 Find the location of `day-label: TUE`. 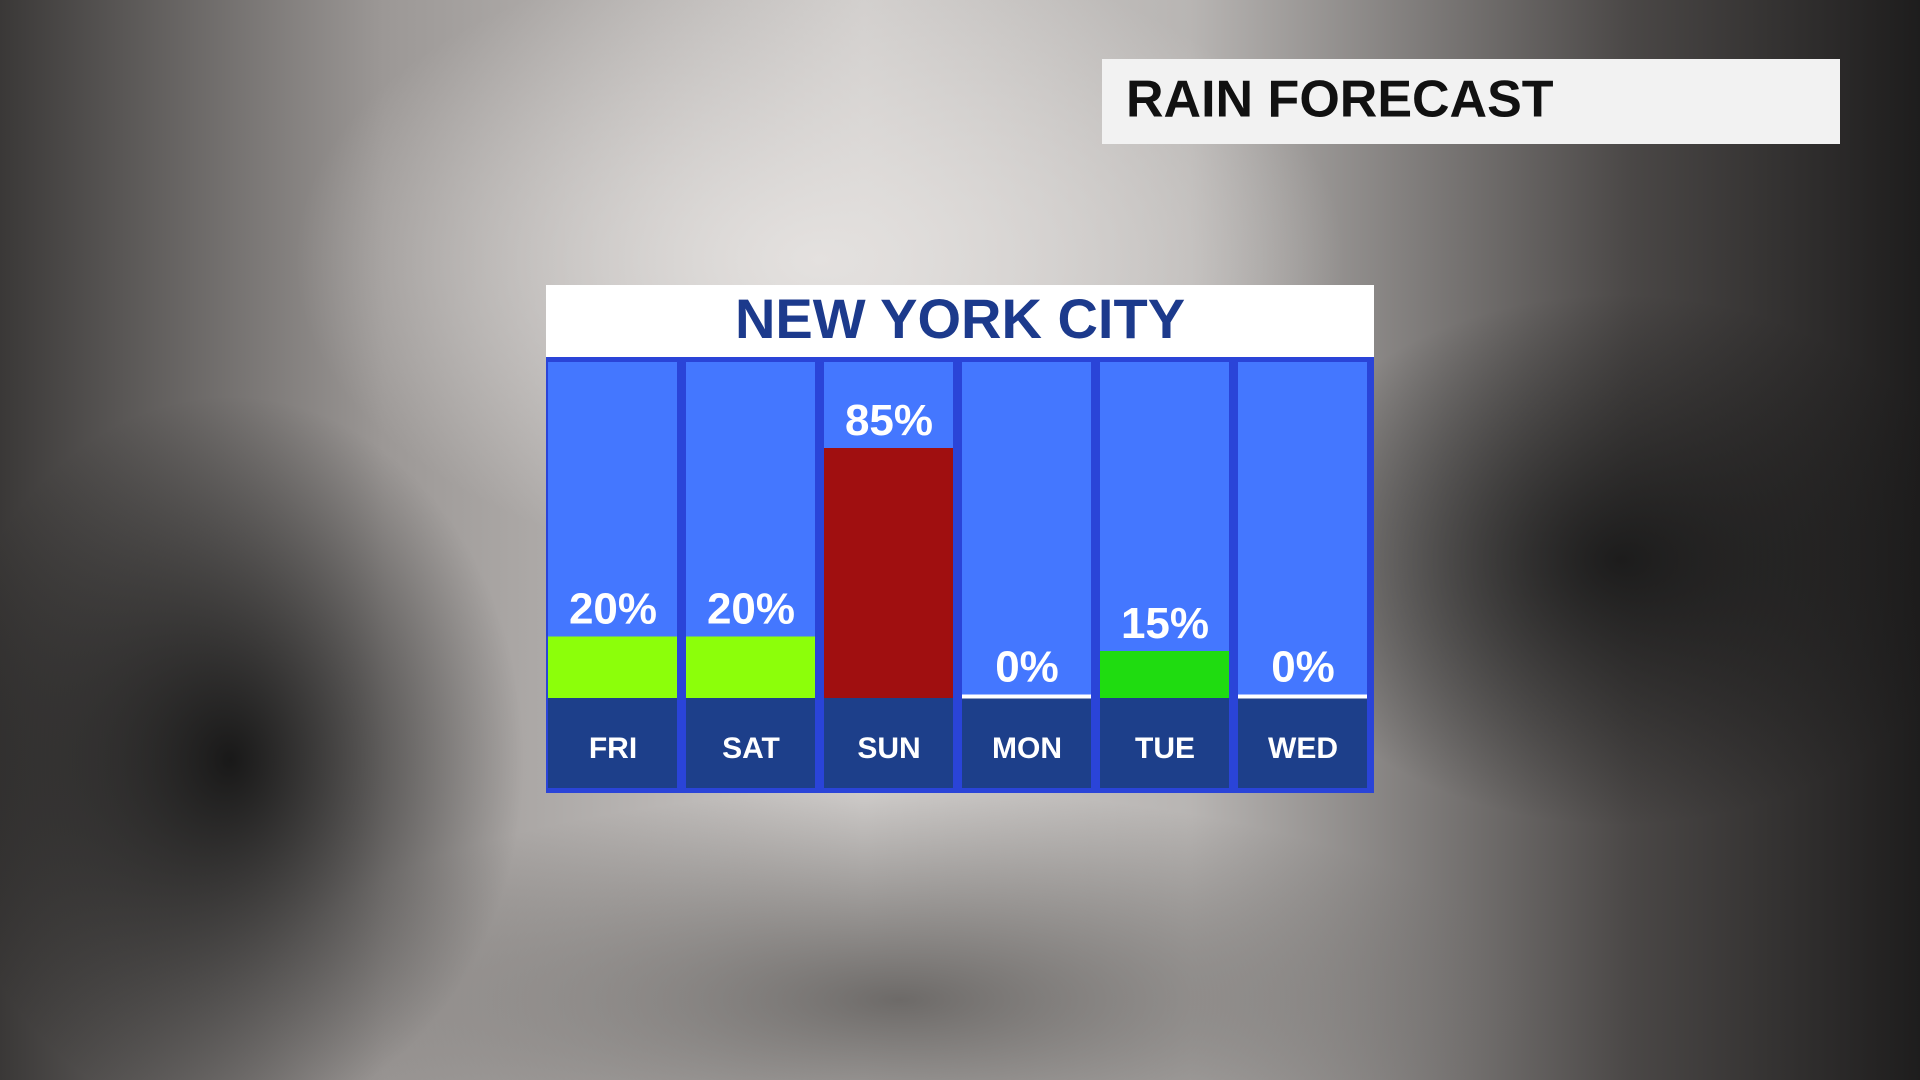

day-label: TUE is located at coordinates (1165, 748).